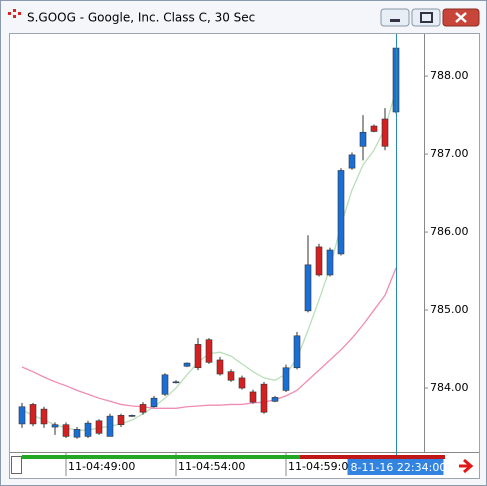 This screenshot has width=487, height=486. Describe the element at coordinates (16, 465) in the screenshot. I see `scroll-handle` at that location.